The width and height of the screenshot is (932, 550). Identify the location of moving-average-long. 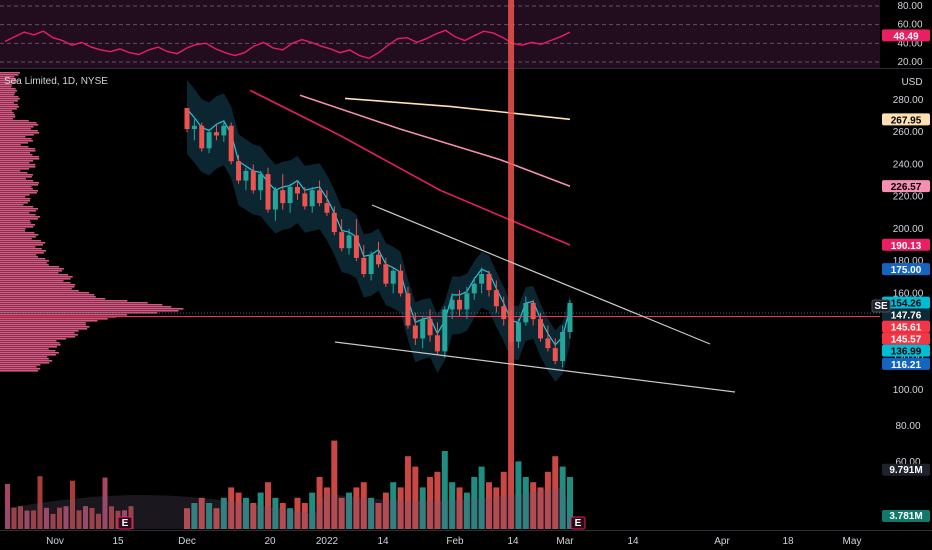
(457, 109).